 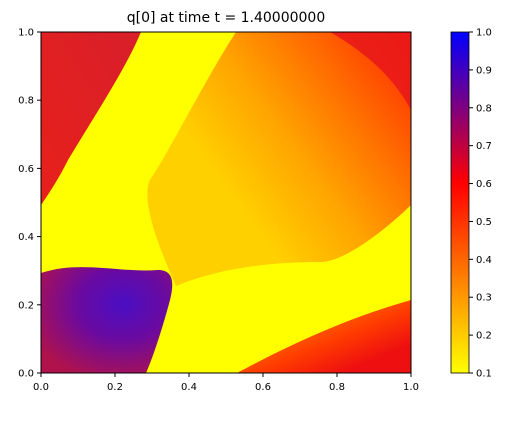 I want to click on x-tick-label: 0.4, so click(x=189, y=387).